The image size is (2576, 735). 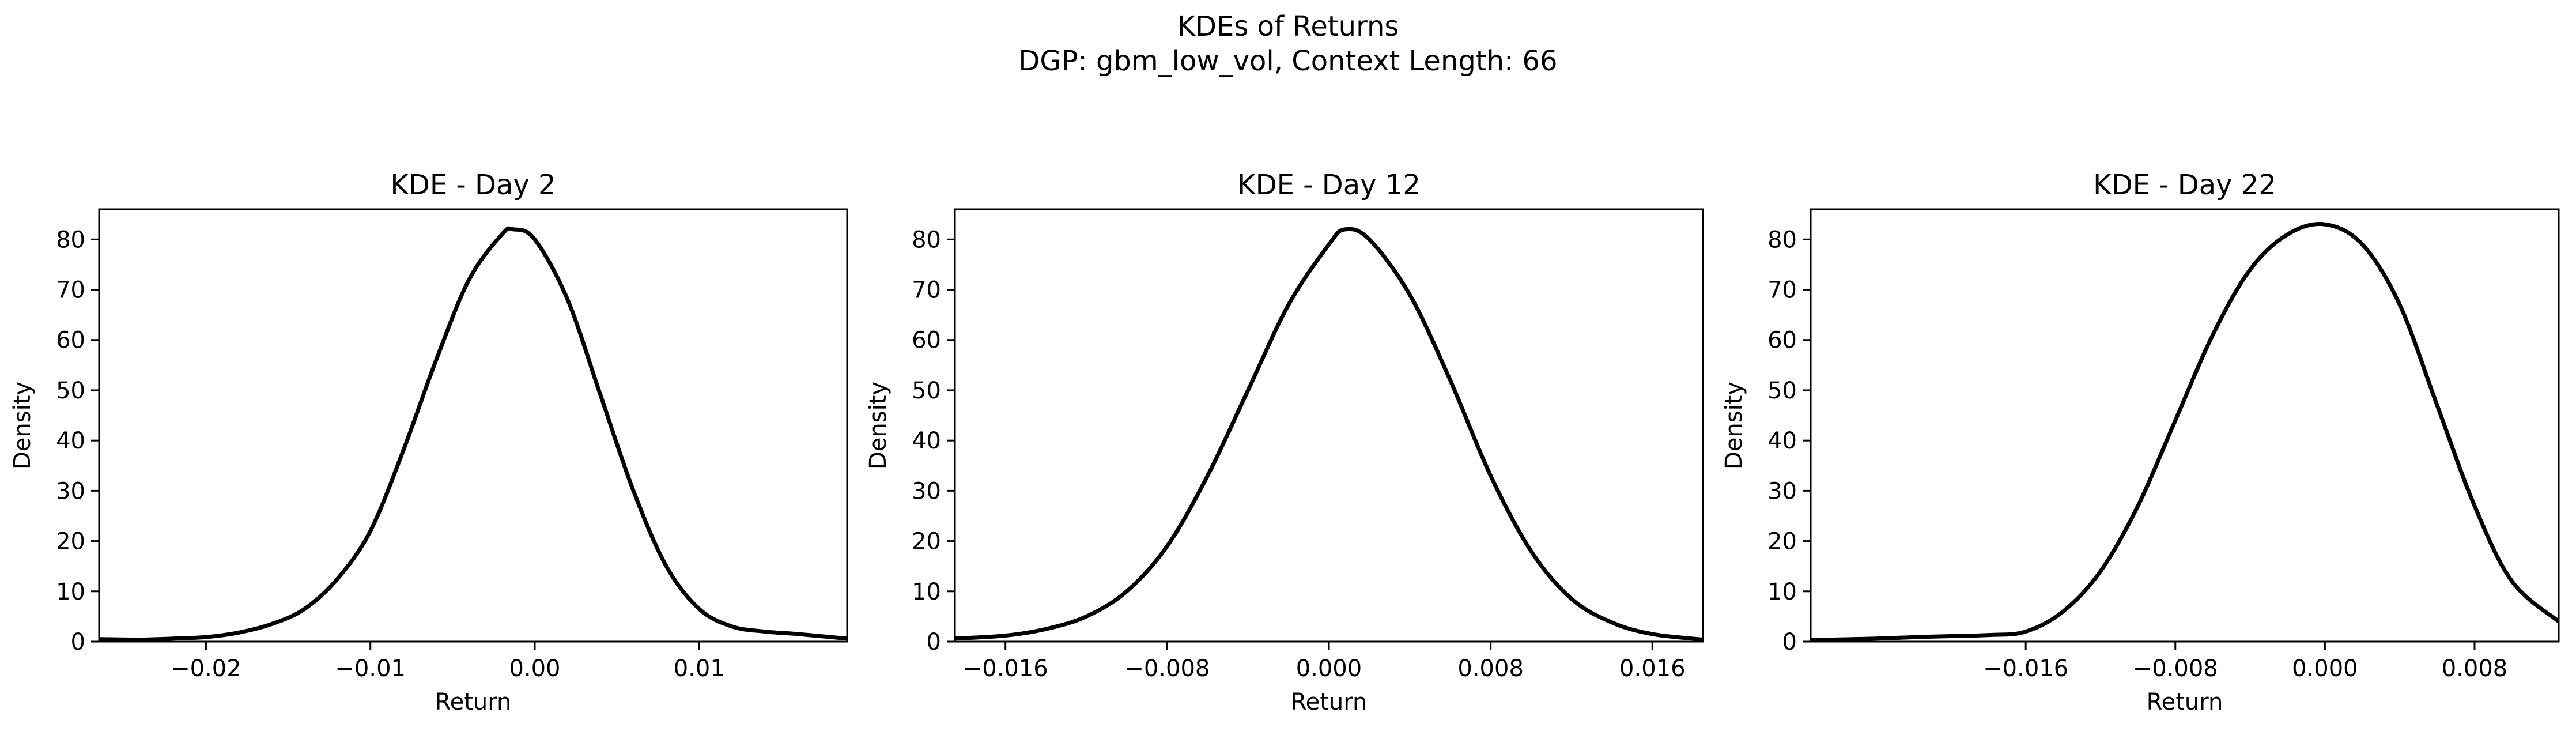 I want to click on panel-title: KDE - Day 2, so click(x=473, y=185).